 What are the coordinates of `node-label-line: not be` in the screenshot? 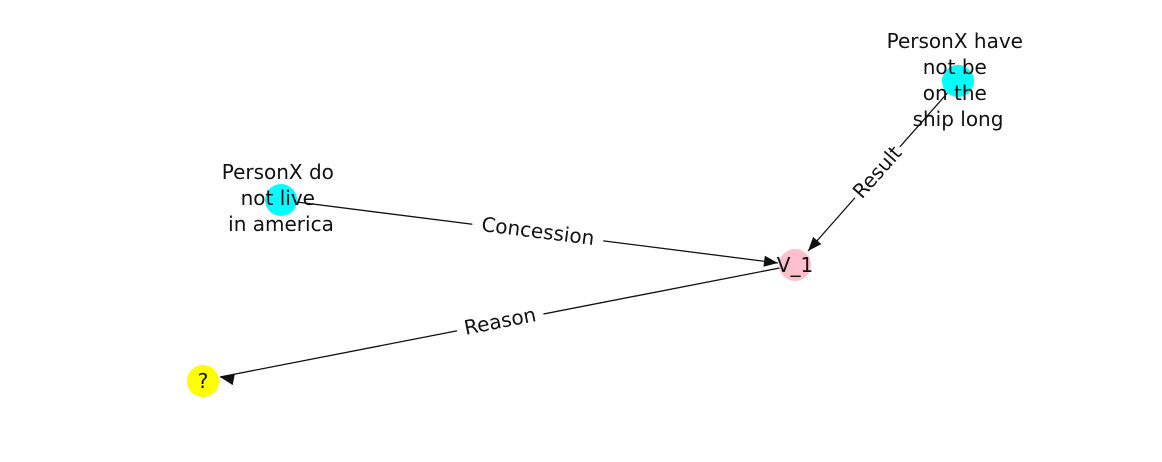 It's located at (955, 67).